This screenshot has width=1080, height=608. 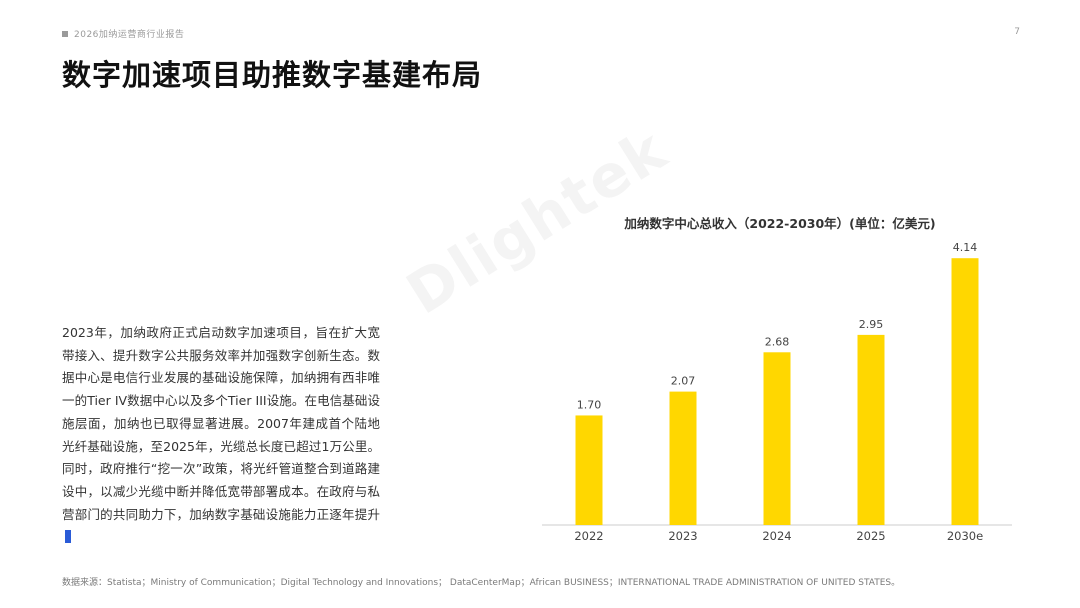 I want to click on page-title: 数字加速项目助推数字基建布局, so click(x=272, y=75).